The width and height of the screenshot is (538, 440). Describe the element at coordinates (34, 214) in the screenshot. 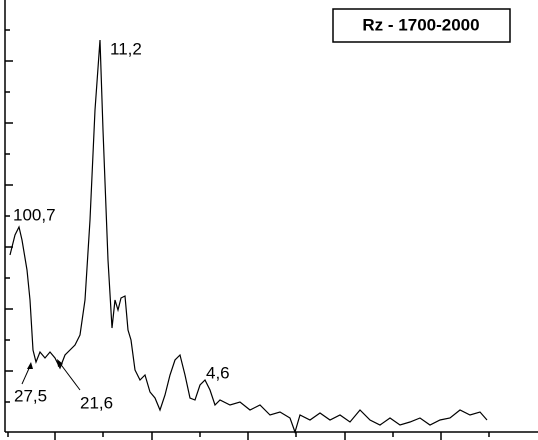

I see `annotation: 100,7` at that location.